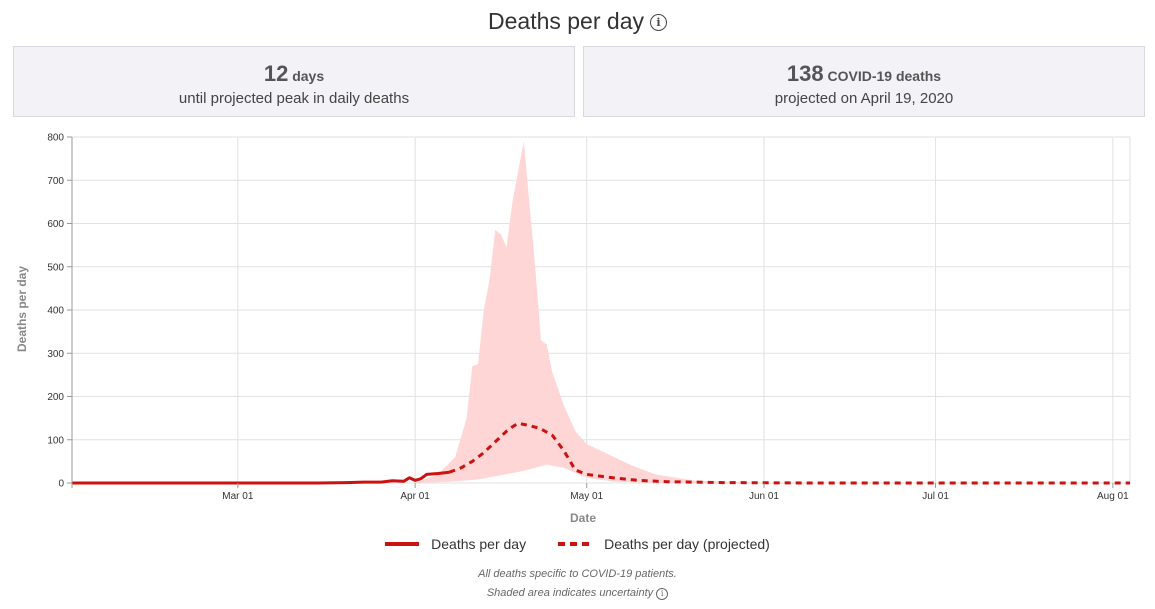 The height and width of the screenshot is (609, 1155). What do you see at coordinates (1113, 496) in the screenshot?
I see `x-tick-label: Aug 01` at bounding box center [1113, 496].